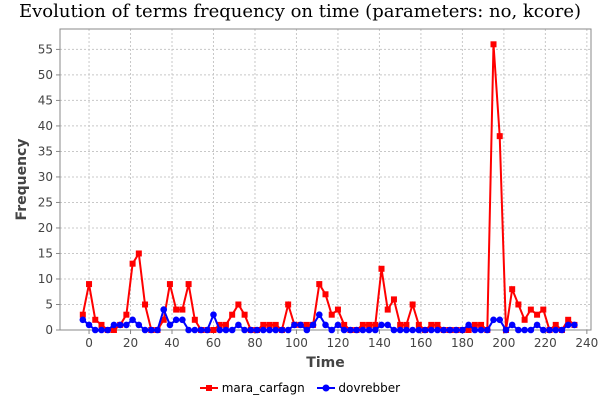 The image size is (600, 400). I want to click on x-tick-label: 40, so click(171, 343).